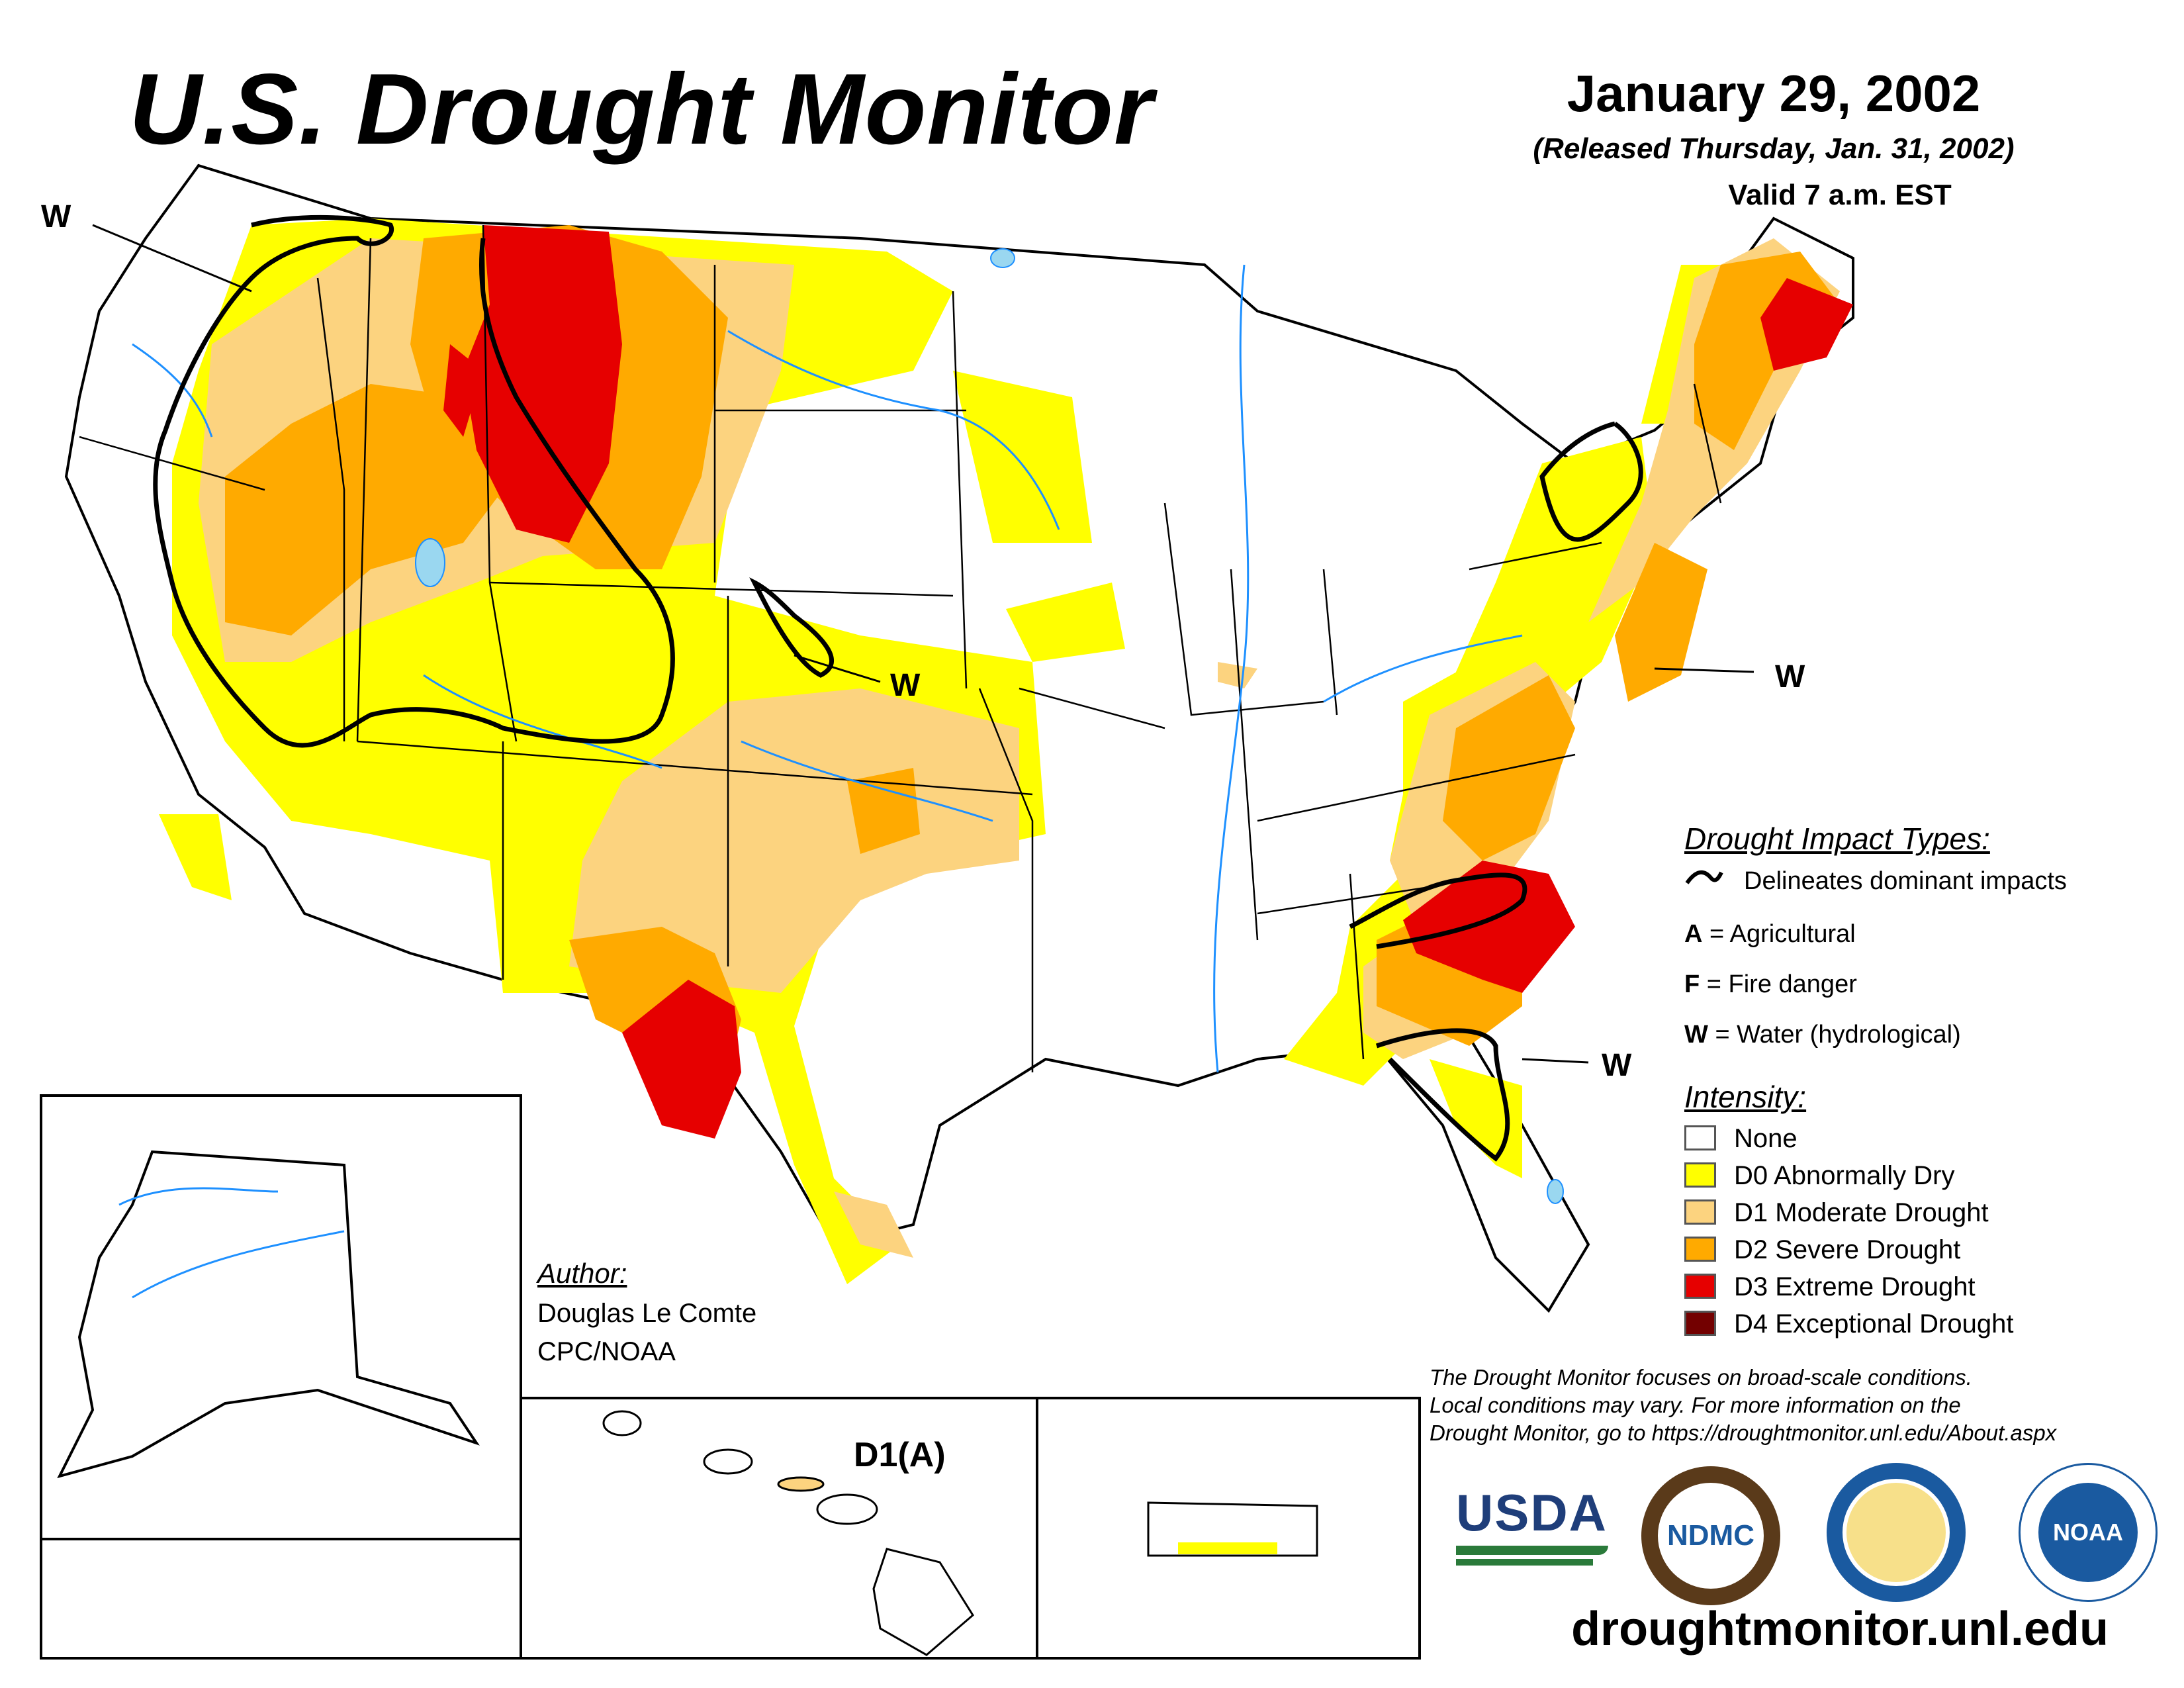 The width and height of the screenshot is (2184, 1688). I want to click on intensity-label: D4 Exceptional Drought, so click(1874, 1323).